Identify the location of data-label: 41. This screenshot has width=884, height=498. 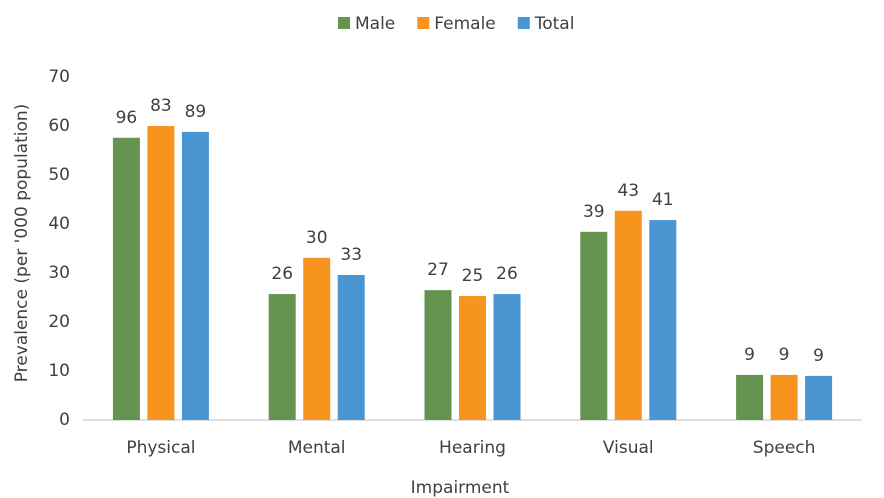
(663, 200).